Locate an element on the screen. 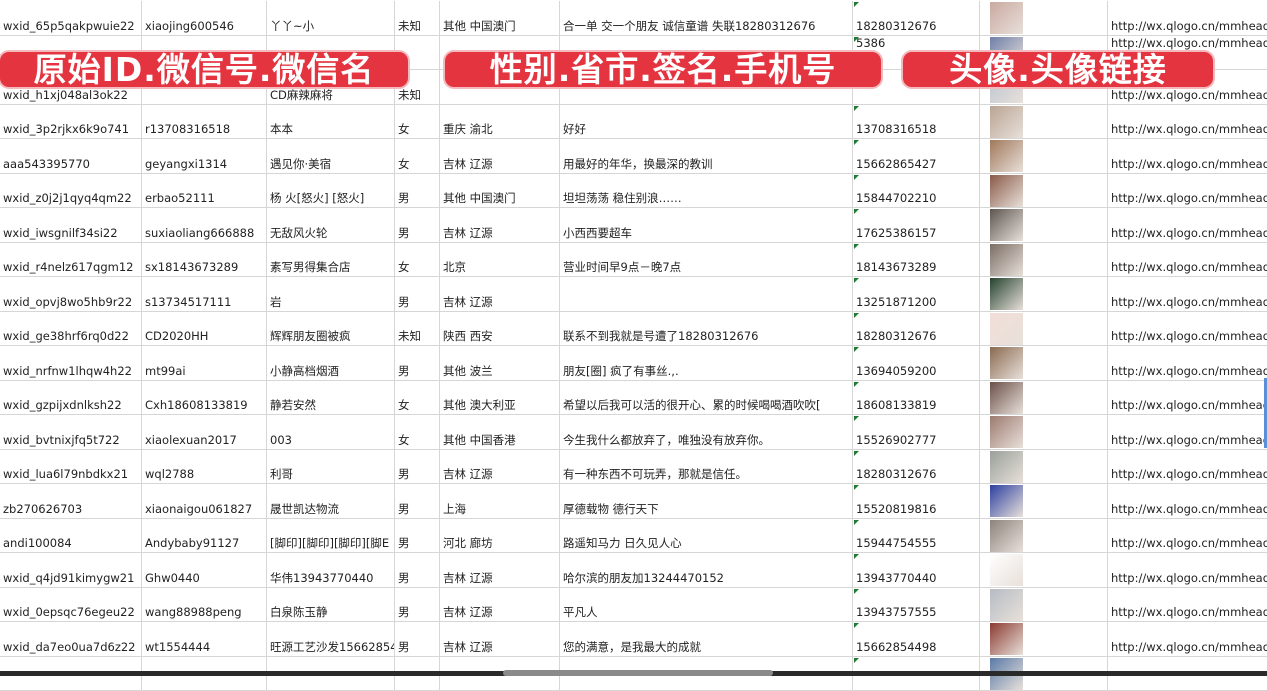 The image size is (1267, 691). wechat-id-cell: suxiaoliang666888 is located at coordinates (204, 225).